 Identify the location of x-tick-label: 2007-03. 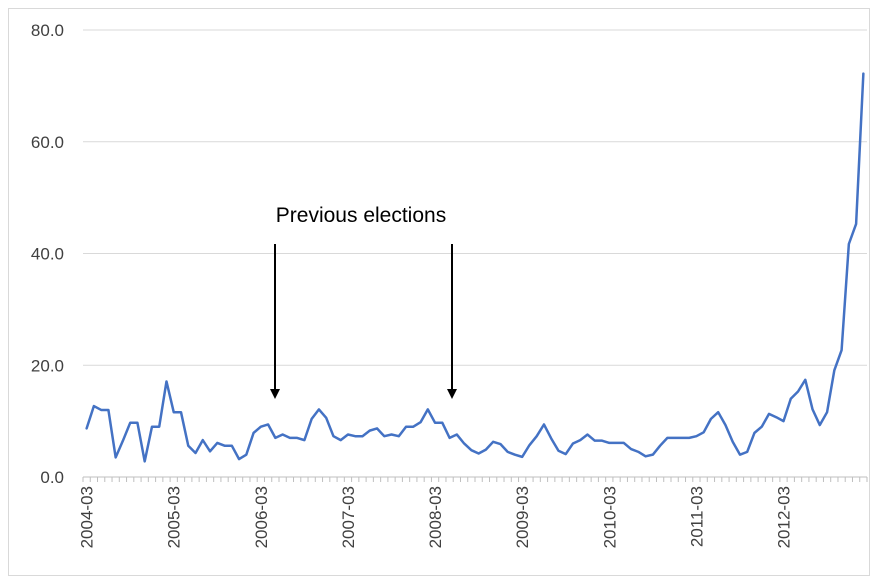
(348, 517).